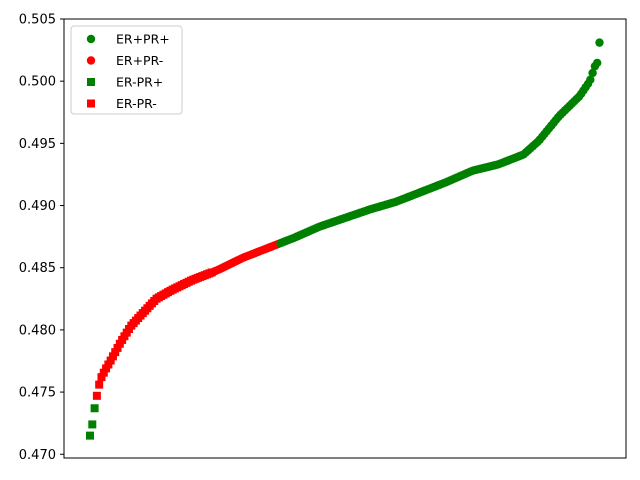  Describe the element at coordinates (37, 206) in the screenshot. I see `y-tick-label: 0.490` at that location.